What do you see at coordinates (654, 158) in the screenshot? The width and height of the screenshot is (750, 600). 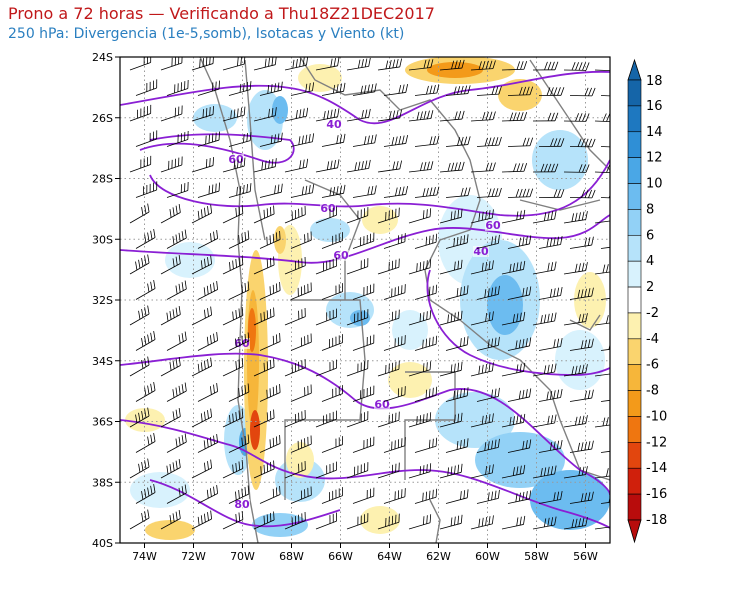 I see `colorbar-label: 12` at bounding box center [654, 158].